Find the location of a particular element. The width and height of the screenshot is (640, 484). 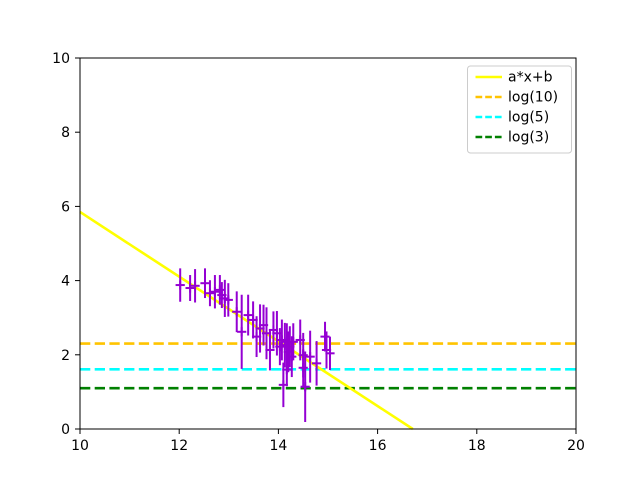

y-tick-label: 0 is located at coordinates (65, 430).